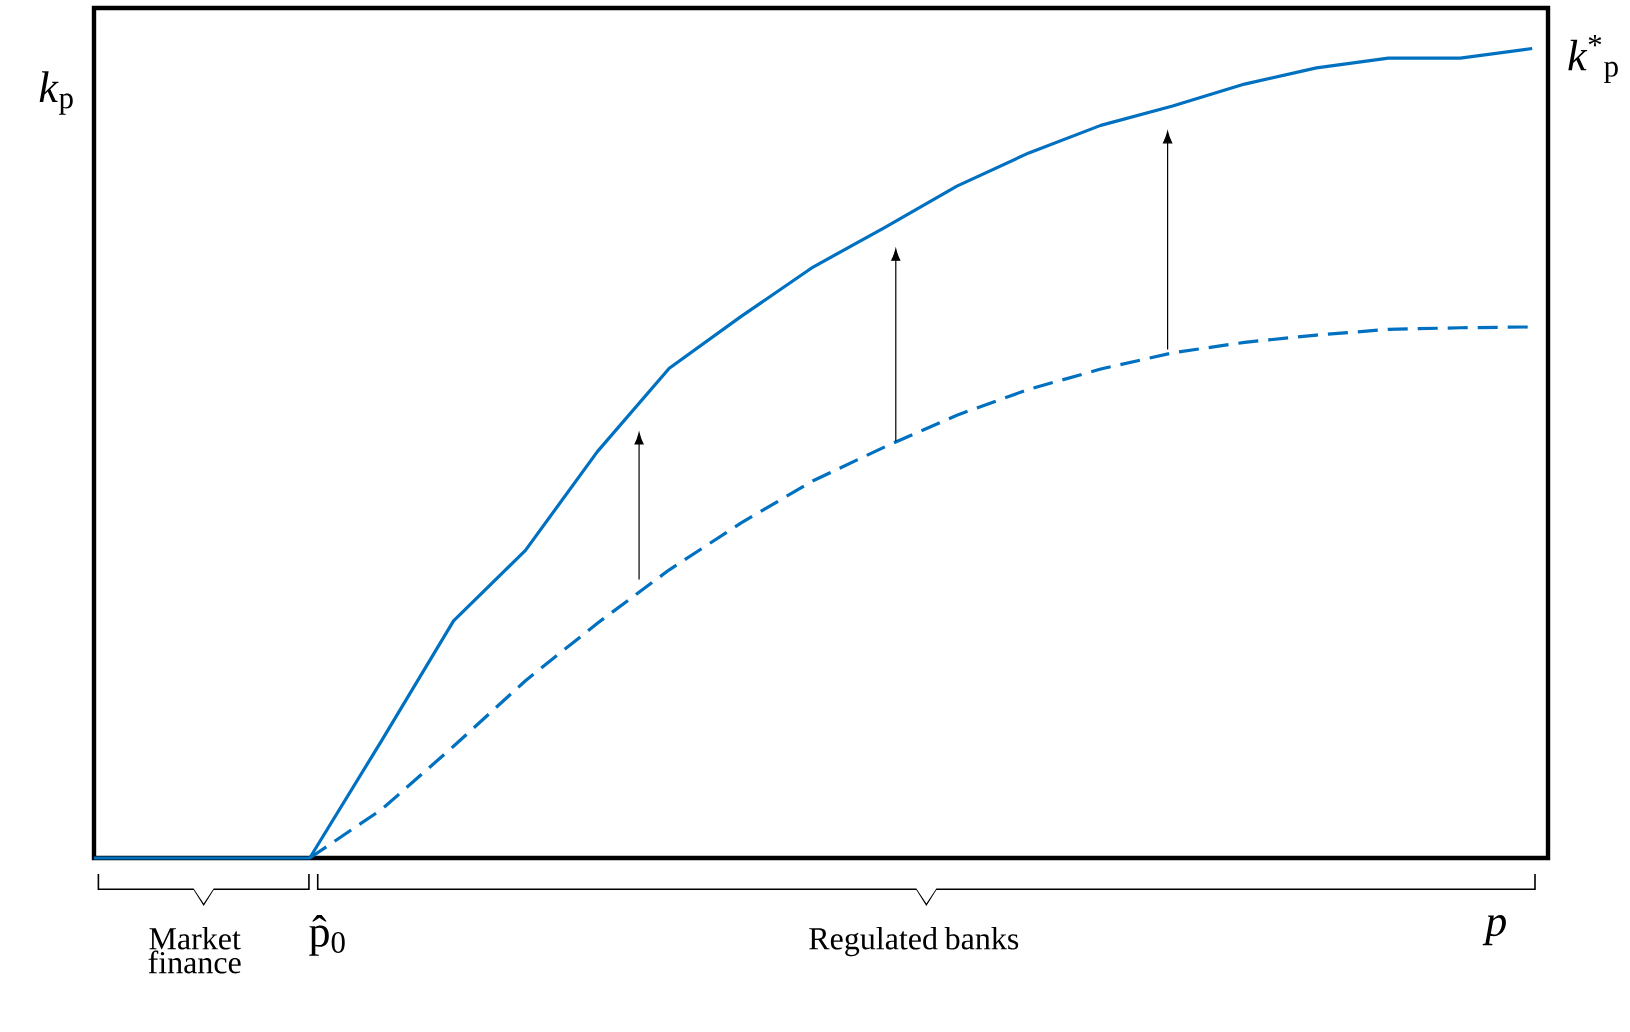 The width and height of the screenshot is (1630, 1032). What do you see at coordinates (56, 93) in the screenshot?
I see `y-axis-title: k$_{p}$` at bounding box center [56, 93].